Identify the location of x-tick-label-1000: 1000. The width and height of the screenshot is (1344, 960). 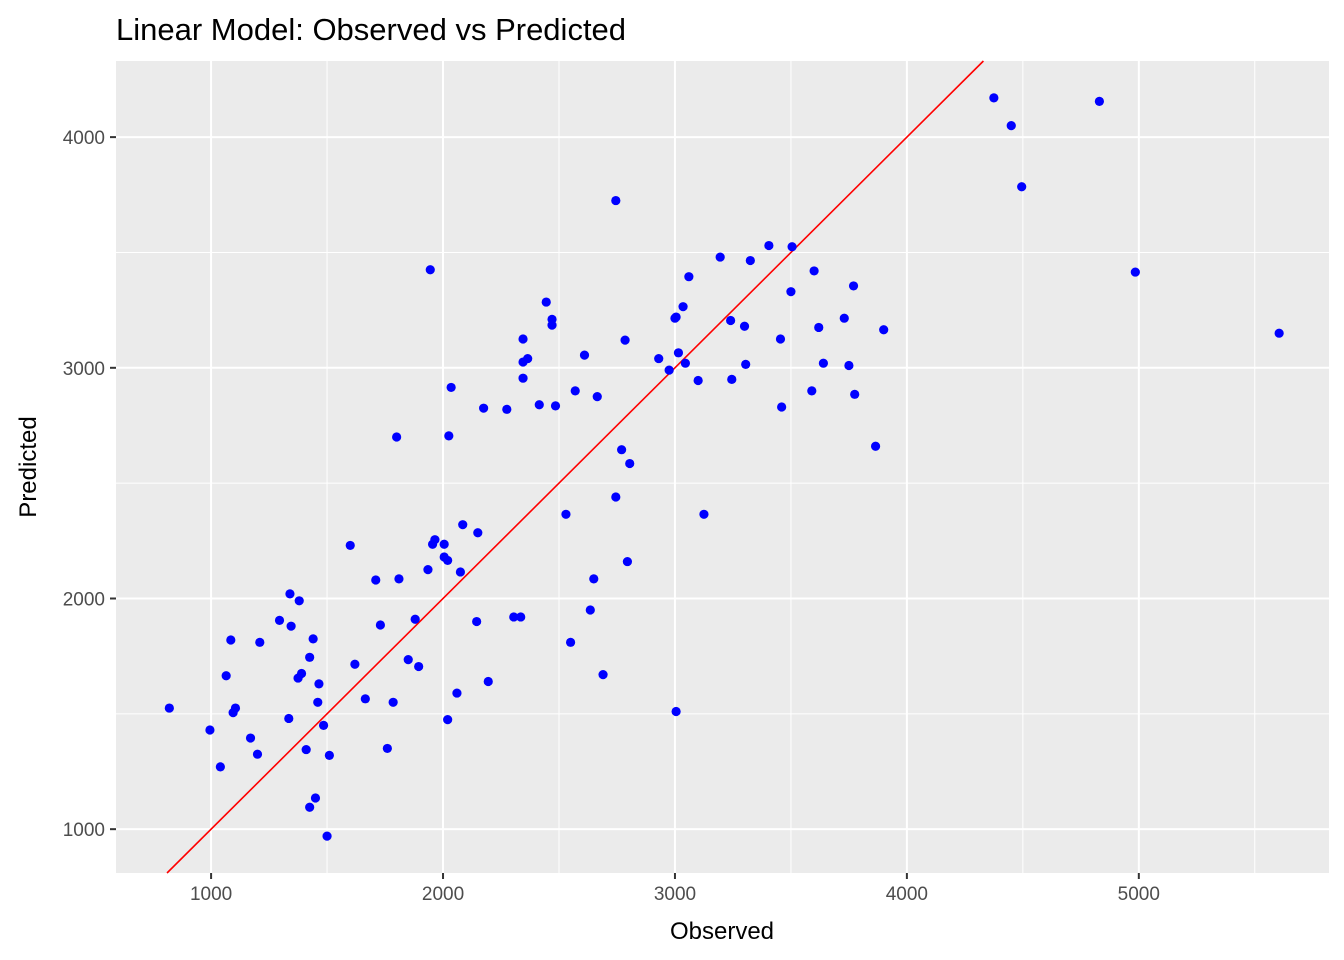
(211, 894).